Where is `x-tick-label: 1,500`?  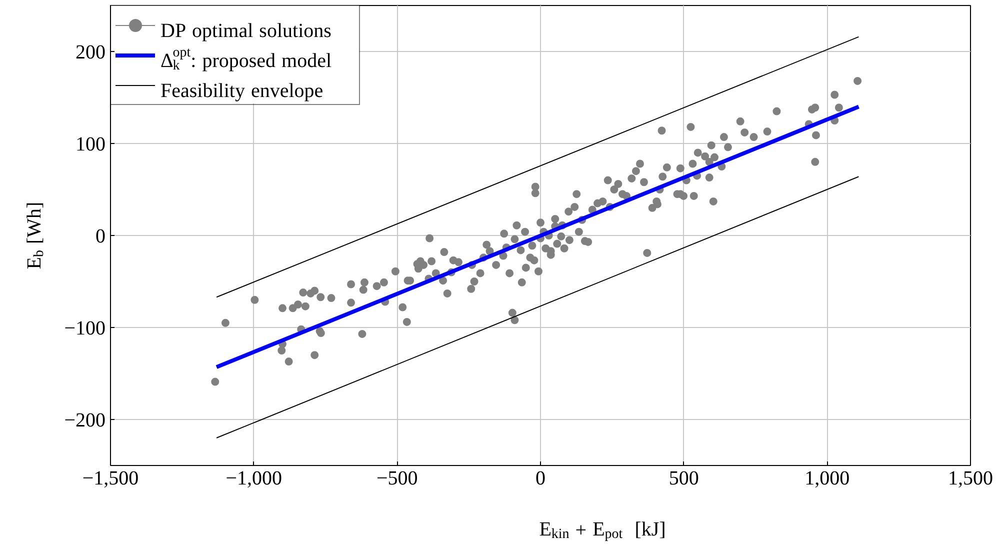 x-tick-label: 1,500 is located at coordinates (970, 479).